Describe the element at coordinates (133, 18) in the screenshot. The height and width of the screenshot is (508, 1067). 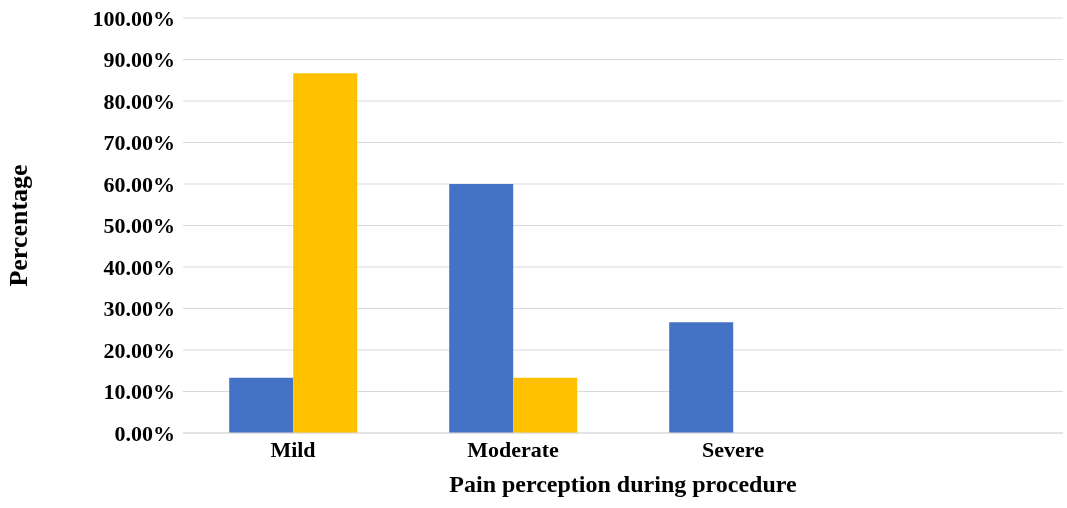
I see `y-tick-label: 100.00%` at that location.